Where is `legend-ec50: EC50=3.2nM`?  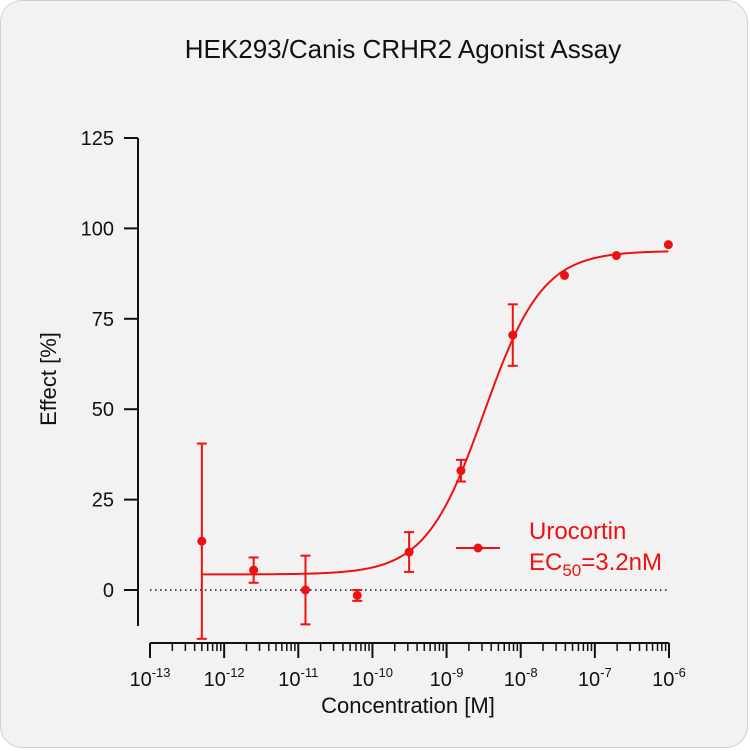 legend-ec50: EC50=3.2nM is located at coordinates (595, 564).